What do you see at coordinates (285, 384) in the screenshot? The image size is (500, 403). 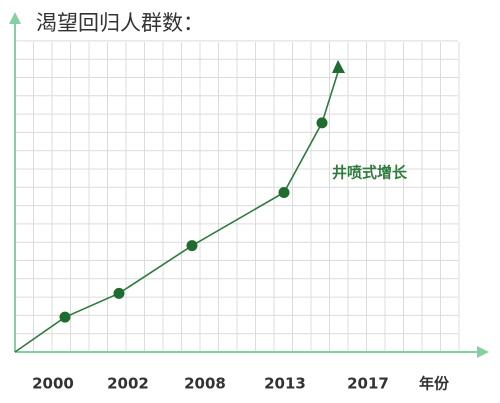 I see `x-tick-label: 2013` at bounding box center [285, 384].